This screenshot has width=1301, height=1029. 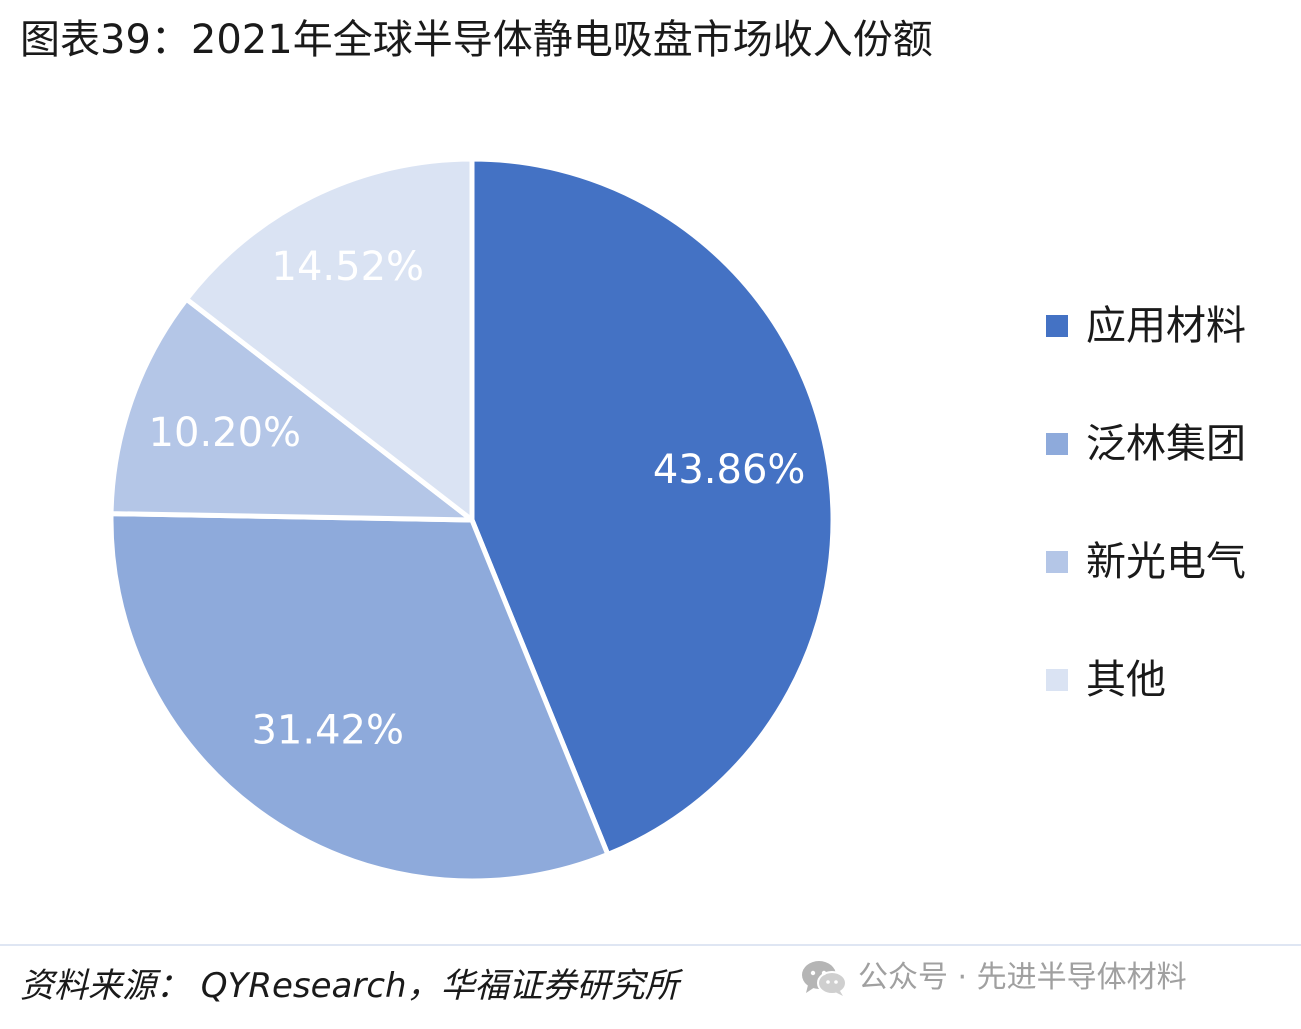 I want to click on legend-label-applied-materials: 应用材料, so click(x=1166, y=326).